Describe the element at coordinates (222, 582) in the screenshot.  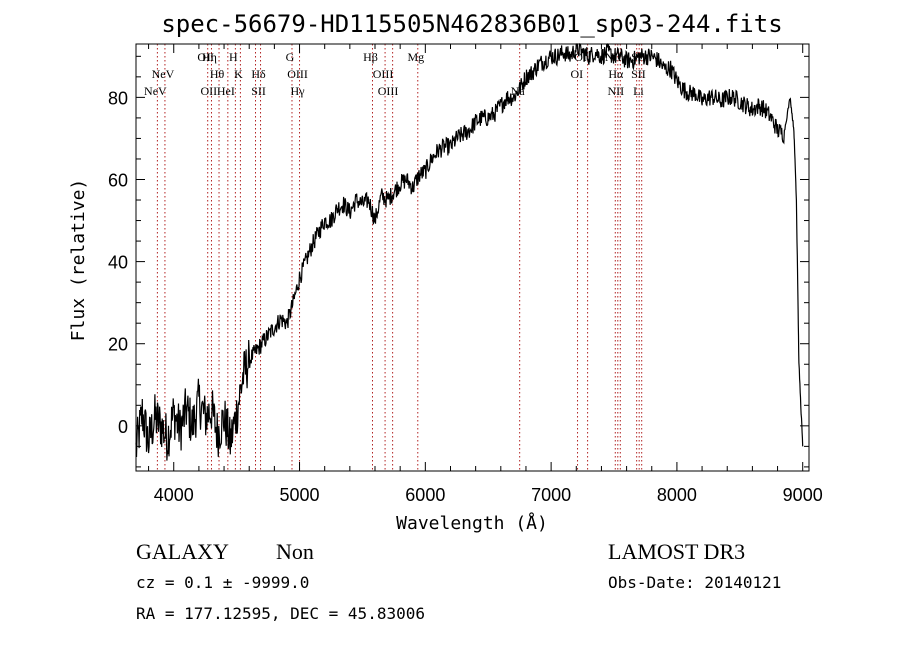
I see `redshift-line: cz = 0.1 ± -9999.0` at that location.